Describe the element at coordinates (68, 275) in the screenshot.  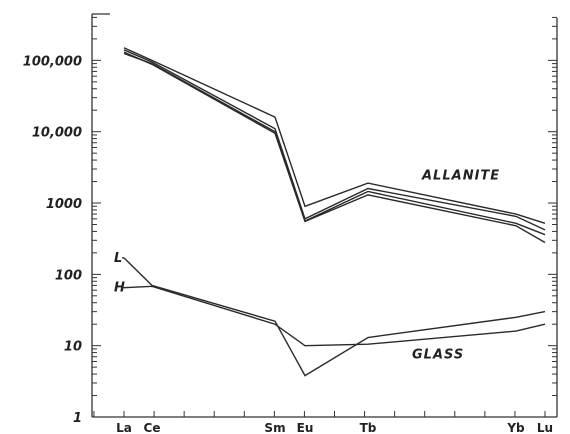
I see `y-tick-label: 100` at that location.